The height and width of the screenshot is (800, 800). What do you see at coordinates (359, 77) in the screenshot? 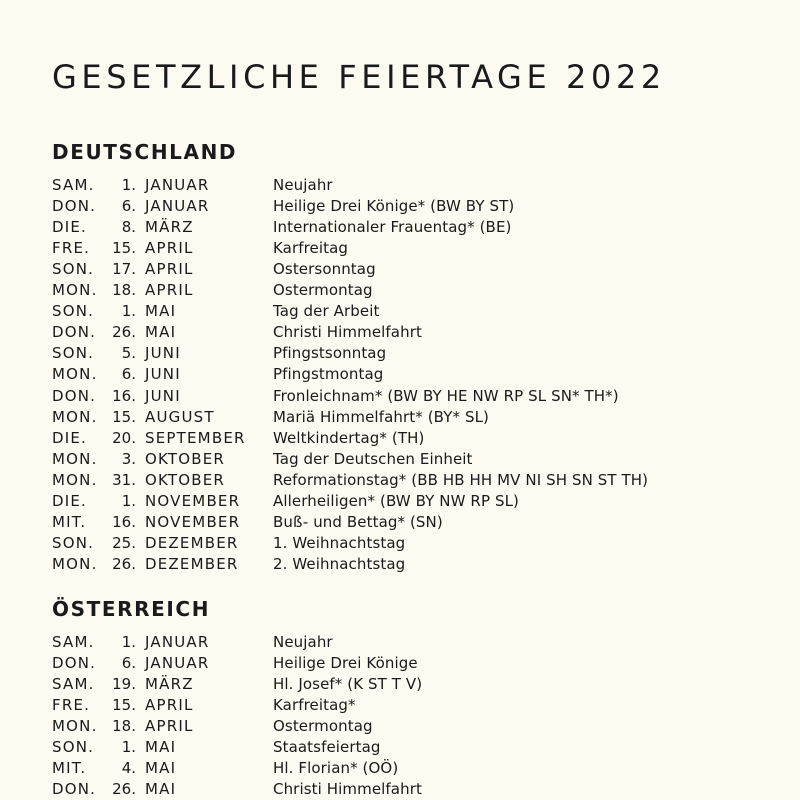
I see `page-title: GESETZLICHE FEIERTAGE 2022` at bounding box center [359, 77].